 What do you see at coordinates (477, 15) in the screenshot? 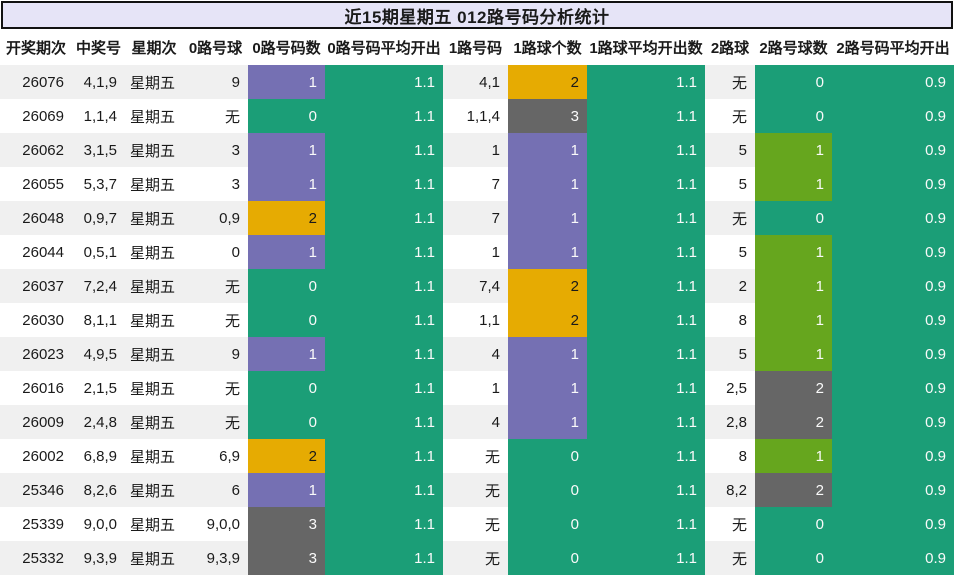
I see `page-title: 近15期星期五 012路号码分析统计` at bounding box center [477, 15].